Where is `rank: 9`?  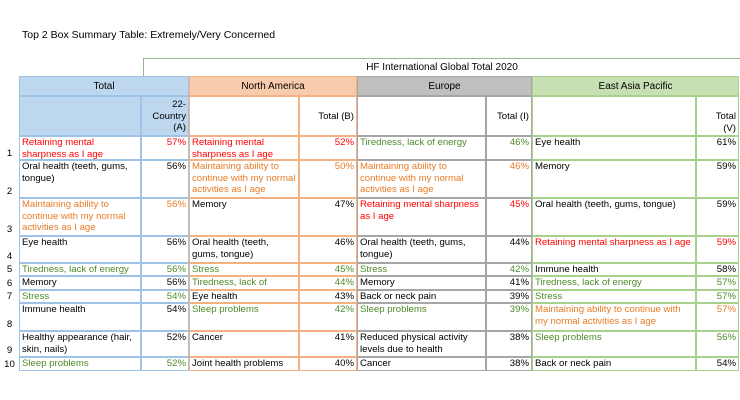 rank: 9 is located at coordinates (9, 350).